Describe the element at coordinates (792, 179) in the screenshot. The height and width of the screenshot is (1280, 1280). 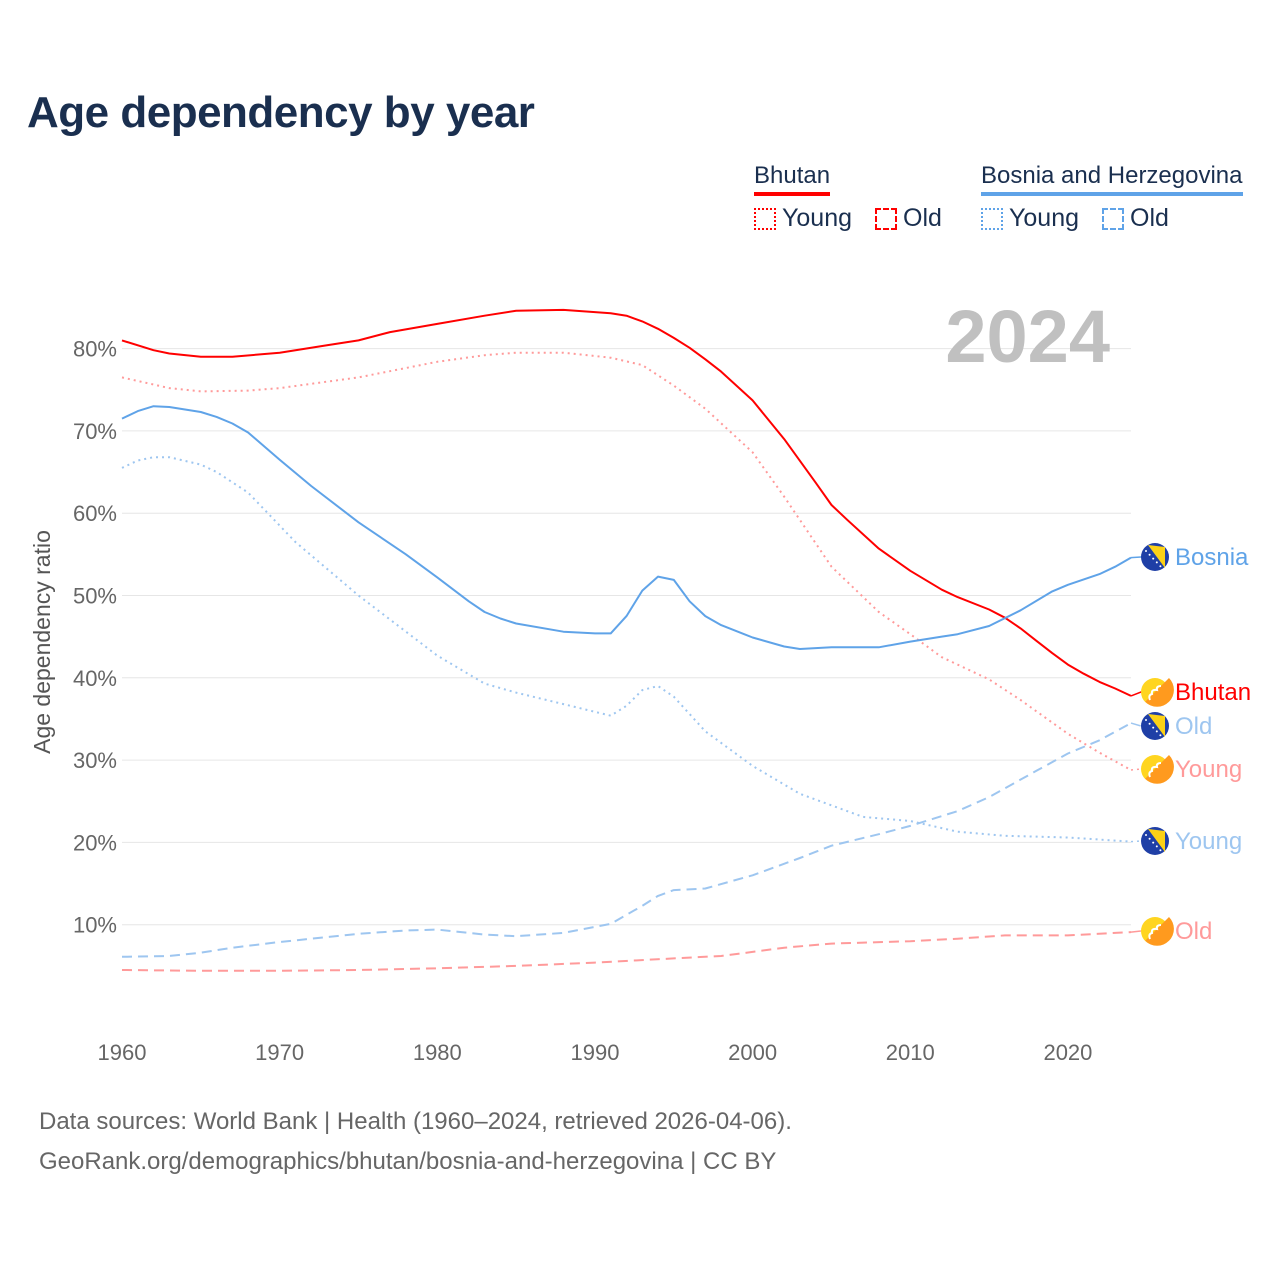
I see `legend-bhutan: Bhutan` at that location.